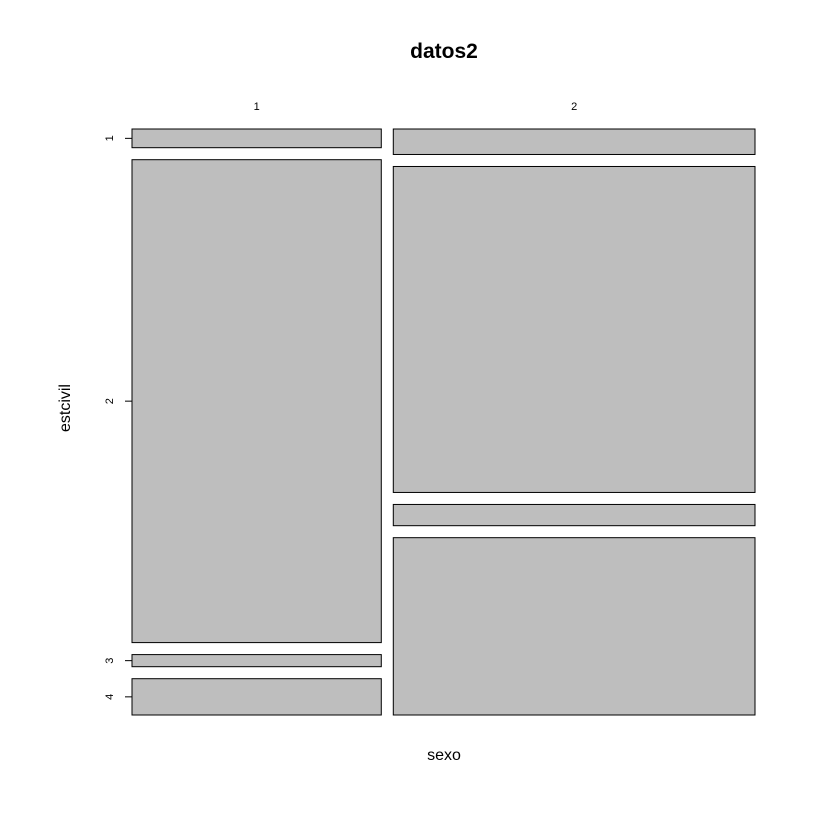 Image resolution: width=840 pixels, height=840 pixels. Describe the element at coordinates (110, 661) in the screenshot. I see `y-tick-label-3: 3` at that location.